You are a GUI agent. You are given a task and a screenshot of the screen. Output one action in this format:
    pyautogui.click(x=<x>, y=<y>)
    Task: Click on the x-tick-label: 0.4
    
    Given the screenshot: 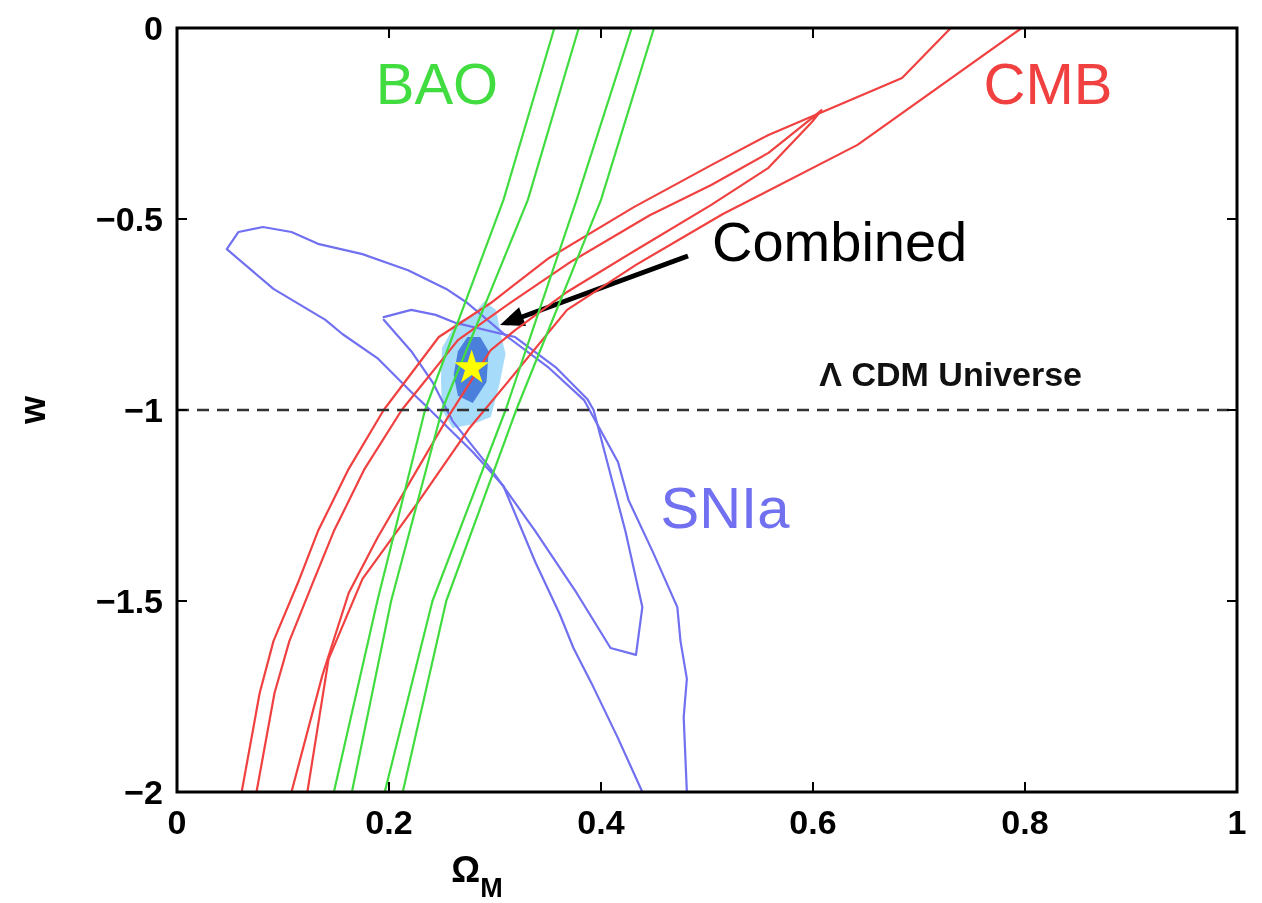 What is the action you would take?
    pyautogui.click(x=601, y=822)
    